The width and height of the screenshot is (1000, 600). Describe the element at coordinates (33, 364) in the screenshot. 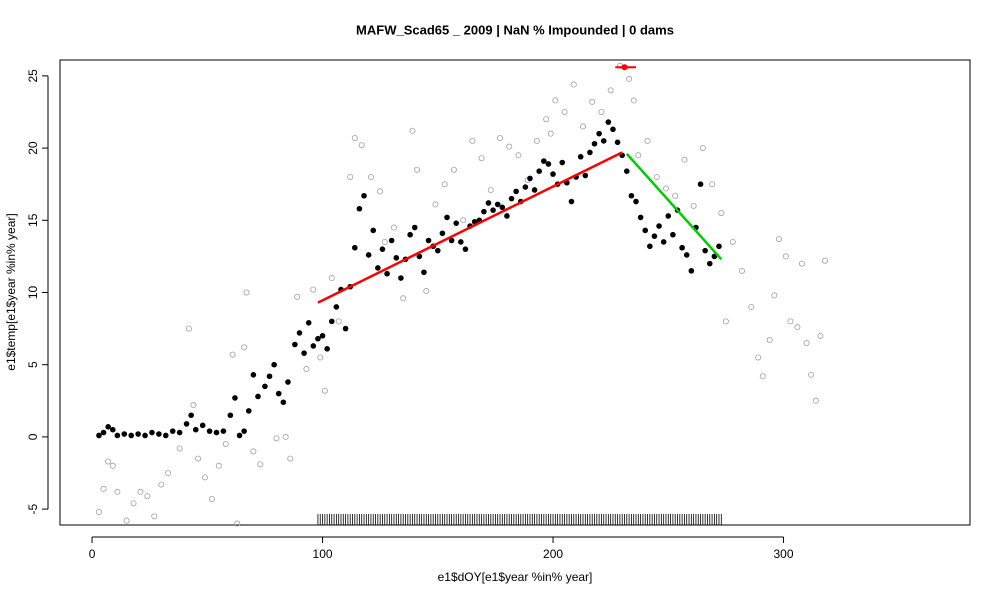

I see `y-tick-label: 5` at that location.